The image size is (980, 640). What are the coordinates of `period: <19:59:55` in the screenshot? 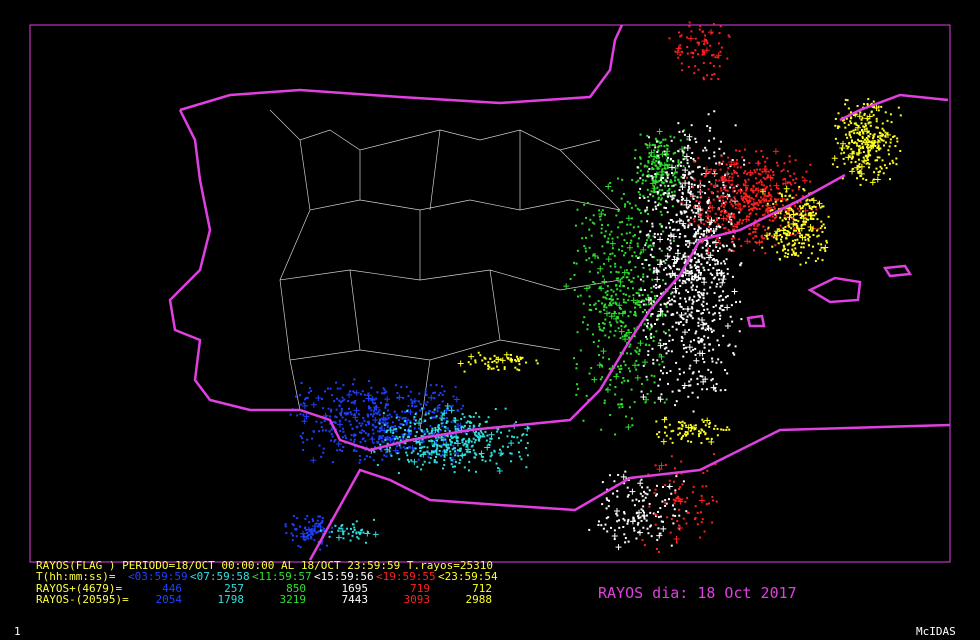 It's located at (406, 576).